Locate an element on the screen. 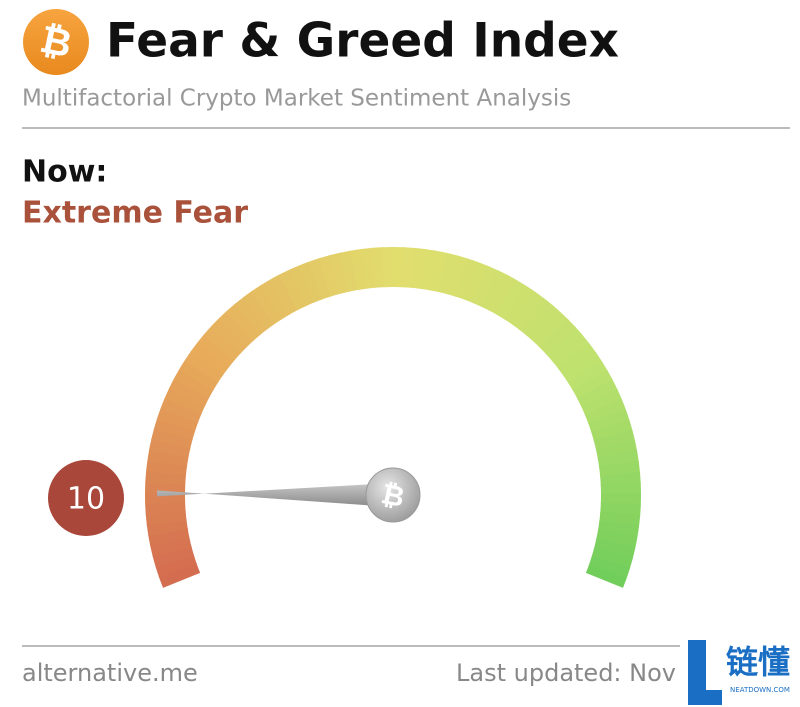 The height and width of the screenshot is (707, 800). title: Fear & Greed Index is located at coordinates (362, 41).